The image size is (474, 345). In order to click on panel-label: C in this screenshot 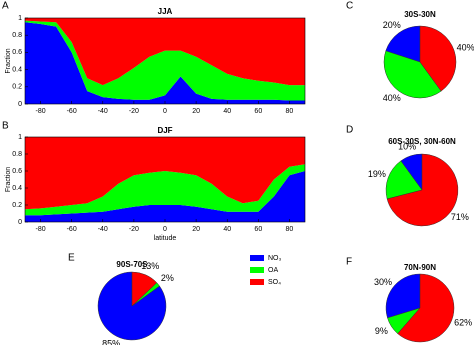, I will do `click(349, 6)`.